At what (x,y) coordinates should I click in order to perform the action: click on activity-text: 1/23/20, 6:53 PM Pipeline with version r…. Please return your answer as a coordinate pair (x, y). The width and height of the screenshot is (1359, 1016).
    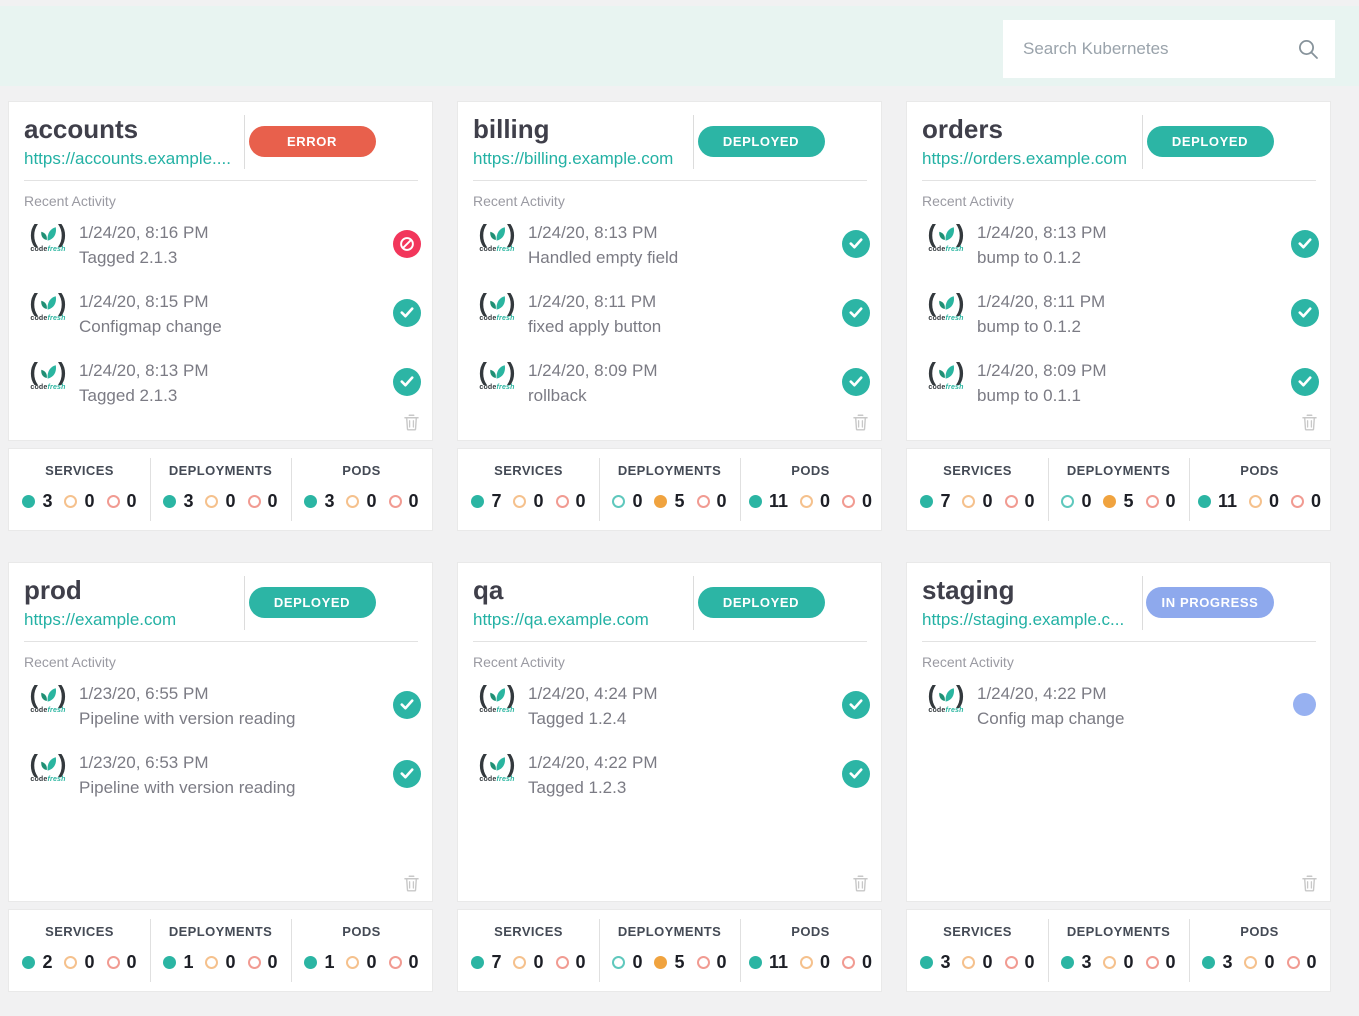
    Looking at the image, I should click on (236, 775).